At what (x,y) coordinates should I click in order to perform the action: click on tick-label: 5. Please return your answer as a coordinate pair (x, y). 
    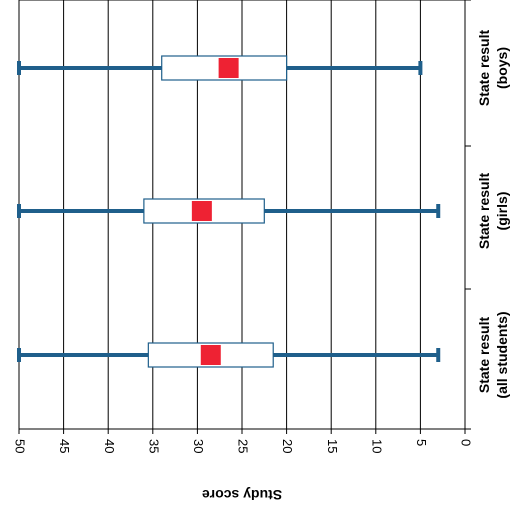
    Looking at the image, I should click on (421, 442).